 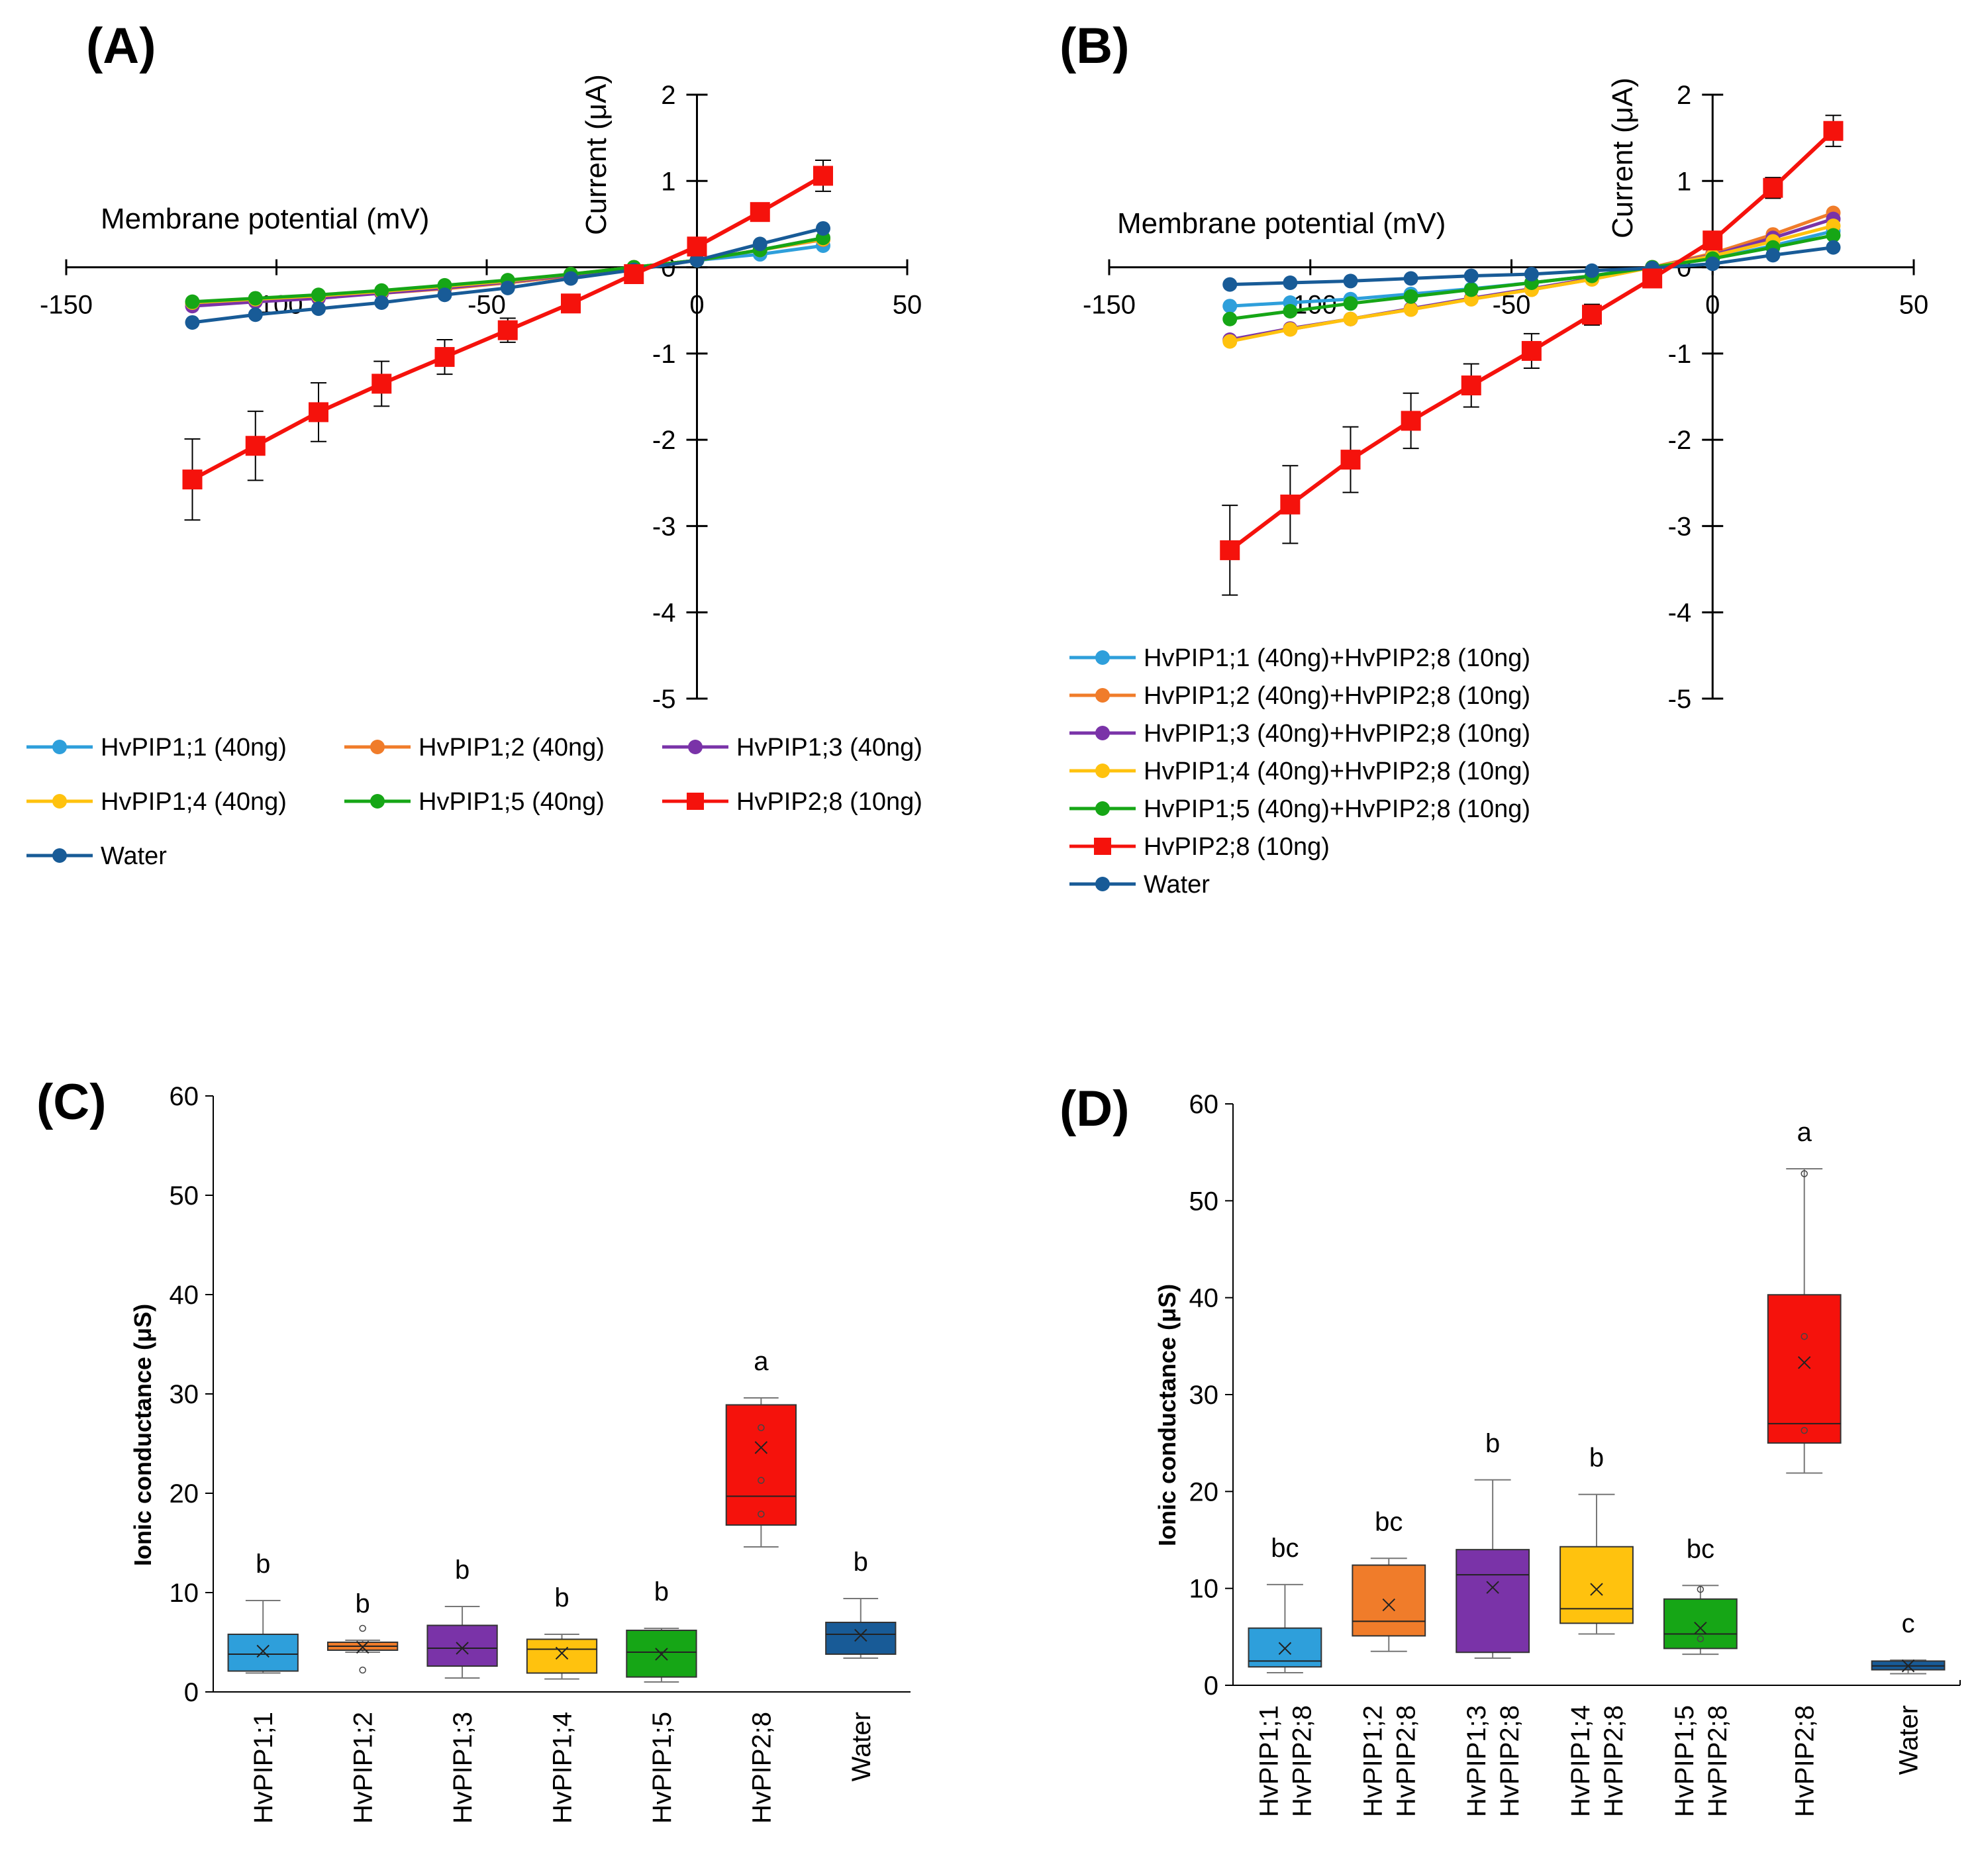 What do you see at coordinates (829, 748) in the screenshot?
I see `panel-0-legend-label: HvPIP1;3 (40ng)` at bounding box center [829, 748].